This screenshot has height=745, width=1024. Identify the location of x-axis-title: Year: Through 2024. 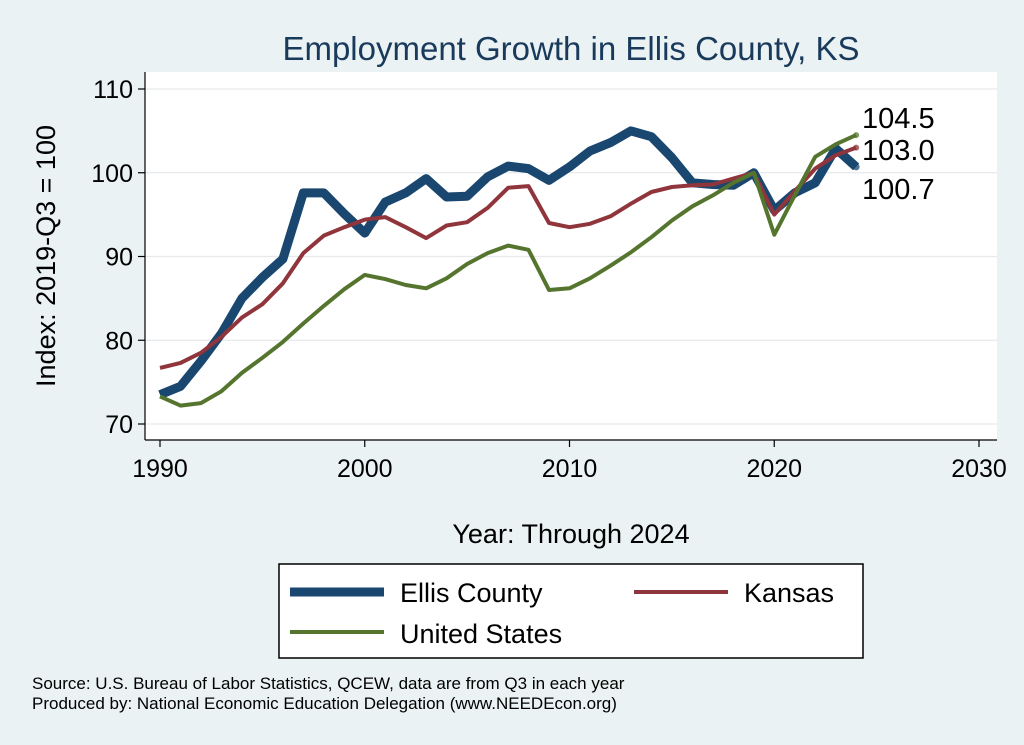
(570, 534).